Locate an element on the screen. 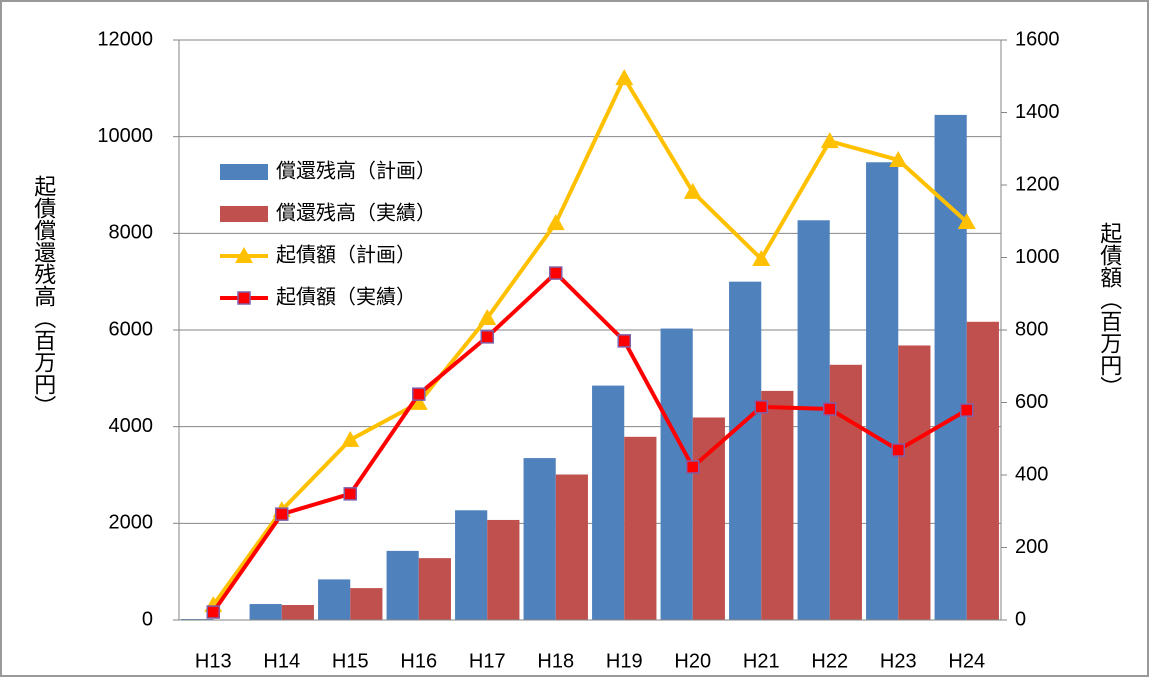  x-tick-label: H18 is located at coordinates (555, 661).